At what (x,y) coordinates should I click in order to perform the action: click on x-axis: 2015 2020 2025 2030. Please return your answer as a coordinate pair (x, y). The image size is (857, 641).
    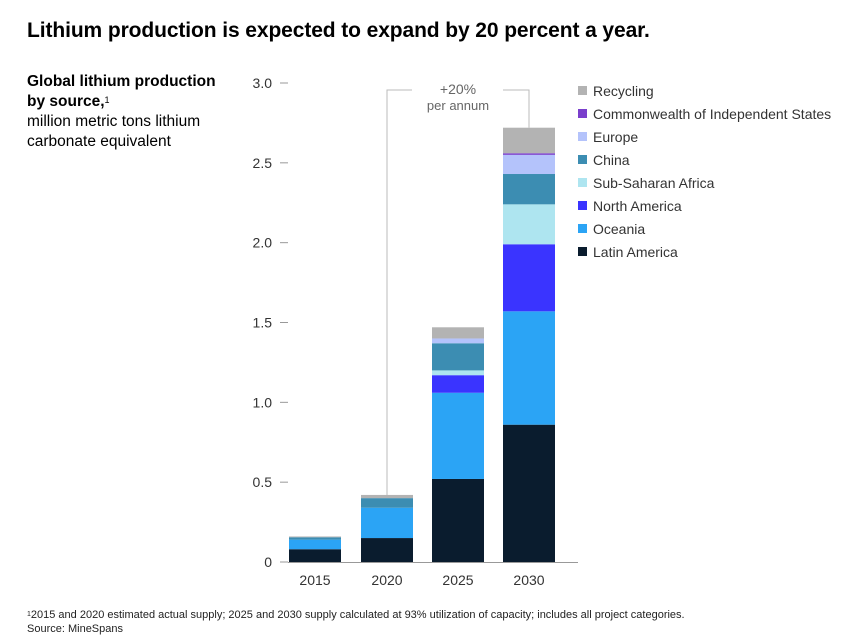
    Looking at the image, I should click on (433, 575).